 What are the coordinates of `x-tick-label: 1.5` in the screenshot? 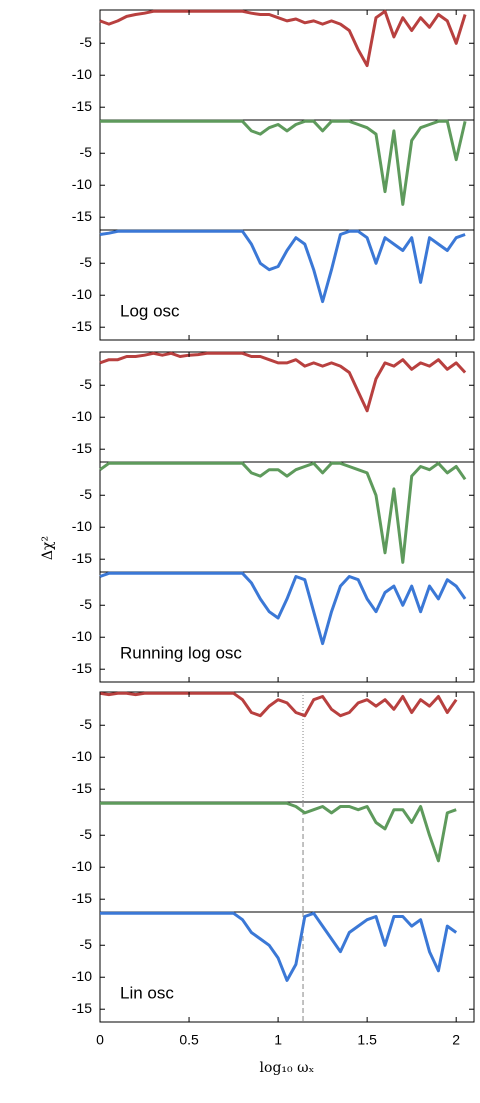 It's located at (367, 1040).